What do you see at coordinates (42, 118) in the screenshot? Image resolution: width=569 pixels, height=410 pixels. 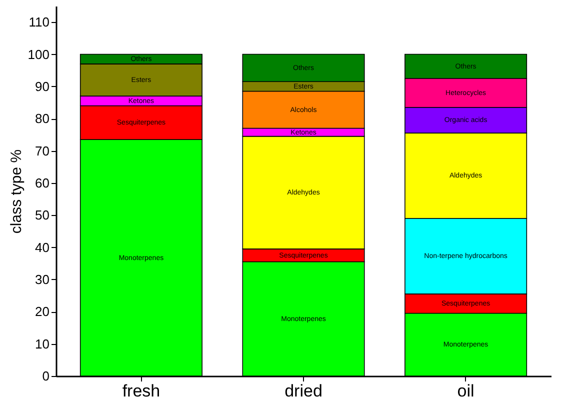 I see `y-tick-label: 80` at bounding box center [42, 118].